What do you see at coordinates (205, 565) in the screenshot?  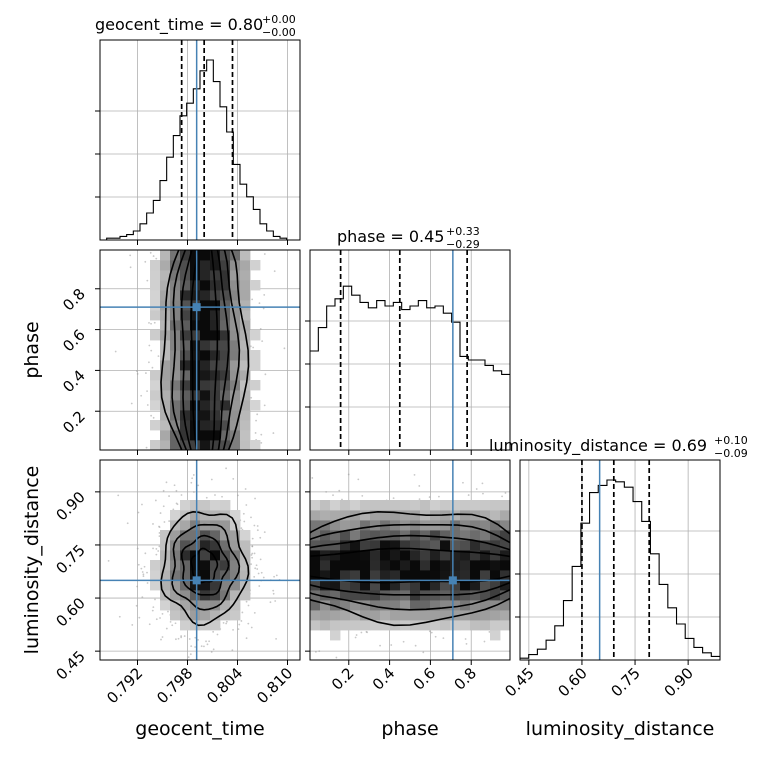 I see `contour-line` at bounding box center [205, 565].